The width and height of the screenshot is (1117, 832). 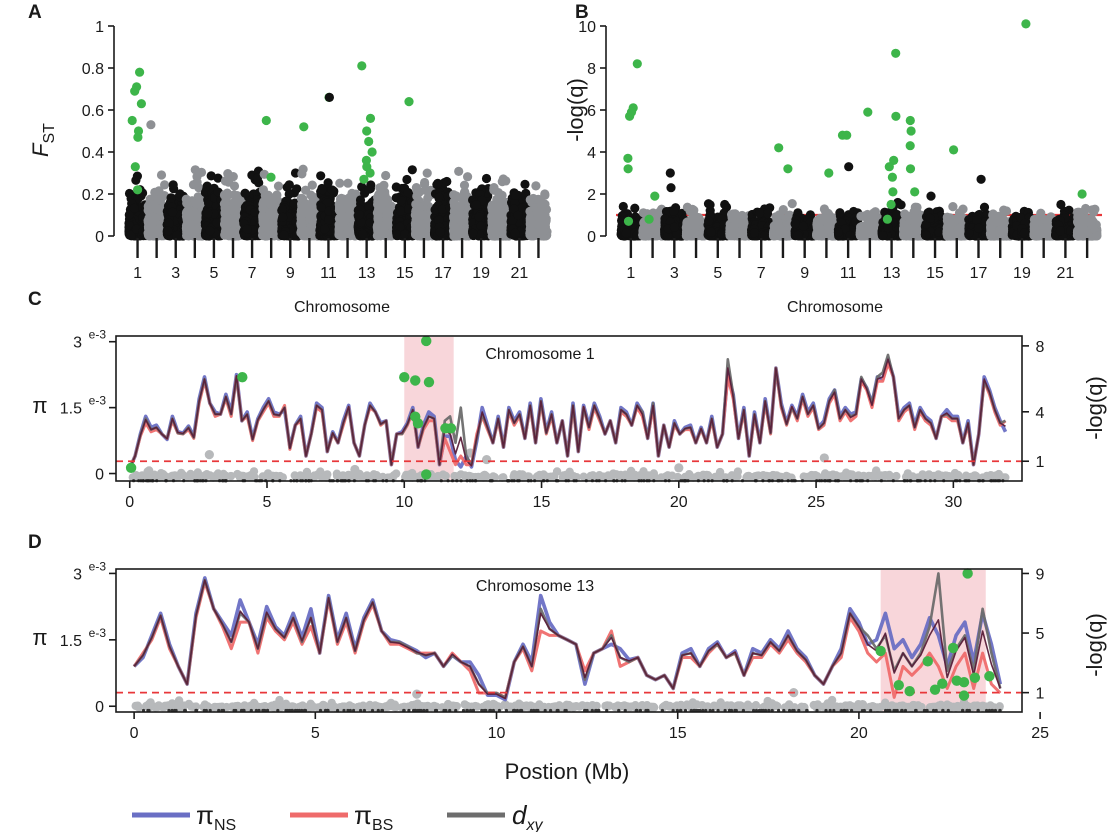 I want to click on panel-a-plot-area: 00.20.40.60.811 3 5 7 9 11 13 15 17 19 21, so click(x=317, y=150).